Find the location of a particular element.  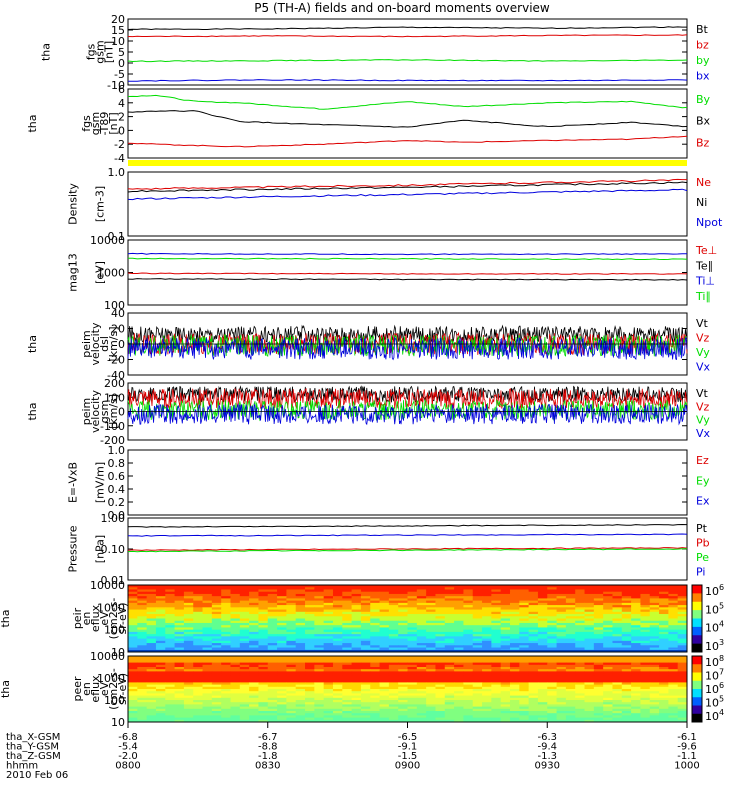

y-tick-label: 0.10 is located at coordinates (113, 549).